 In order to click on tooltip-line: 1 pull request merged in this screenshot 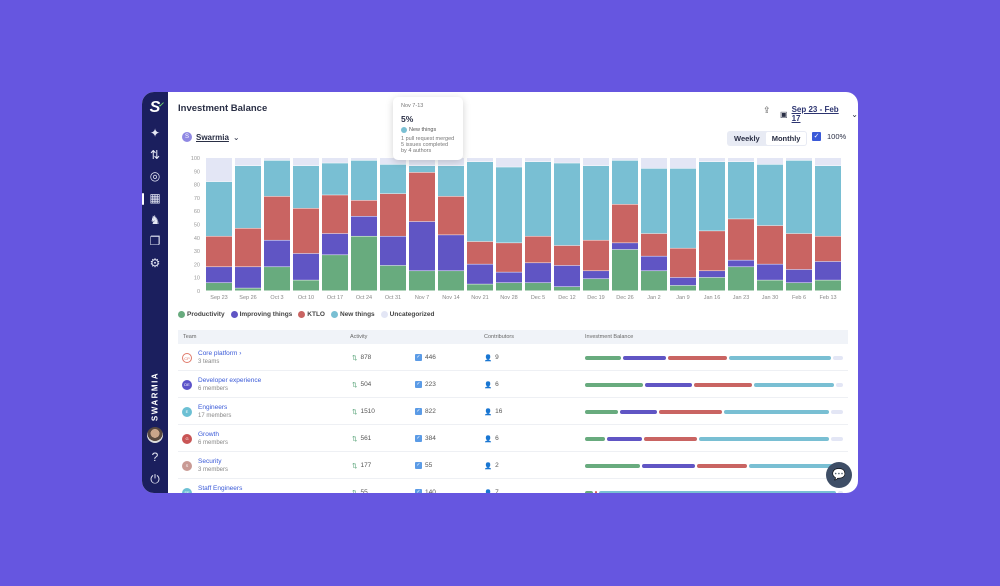, I will do `click(428, 139)`.